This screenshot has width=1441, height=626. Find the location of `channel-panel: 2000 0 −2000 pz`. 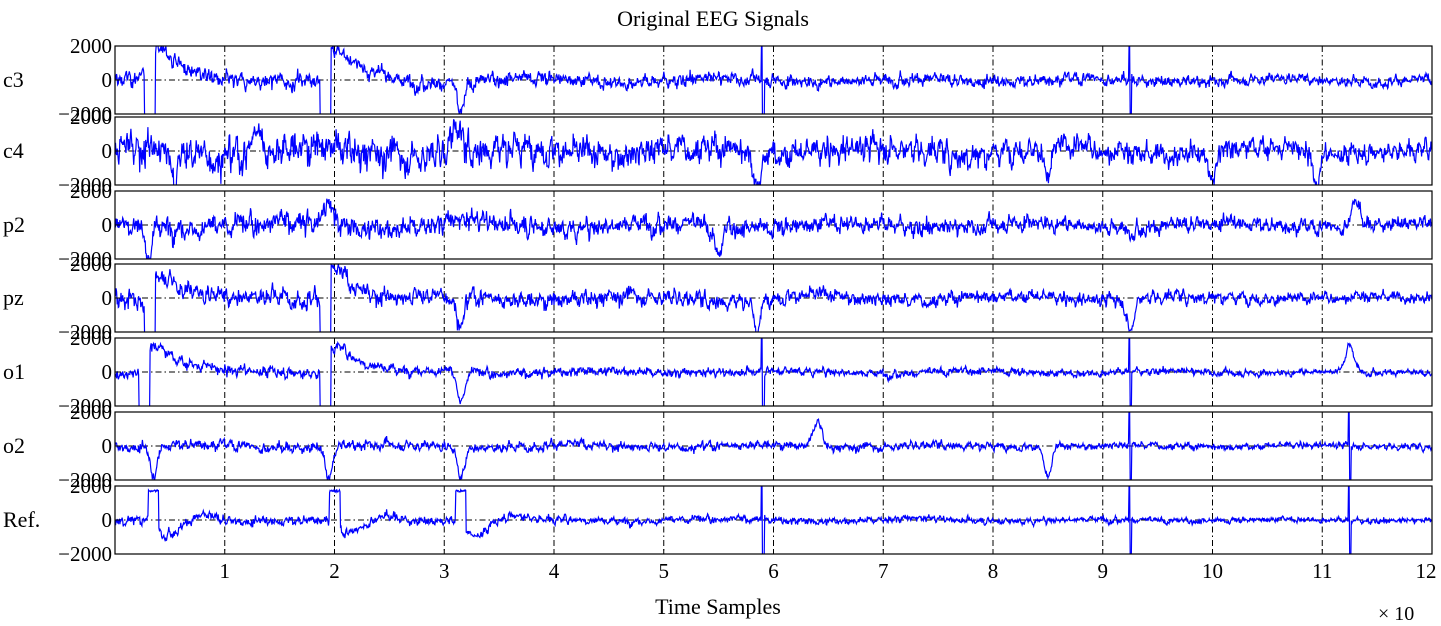

channel-panel: 2000 0 −2000 pz is located at coordinates (718, 298).